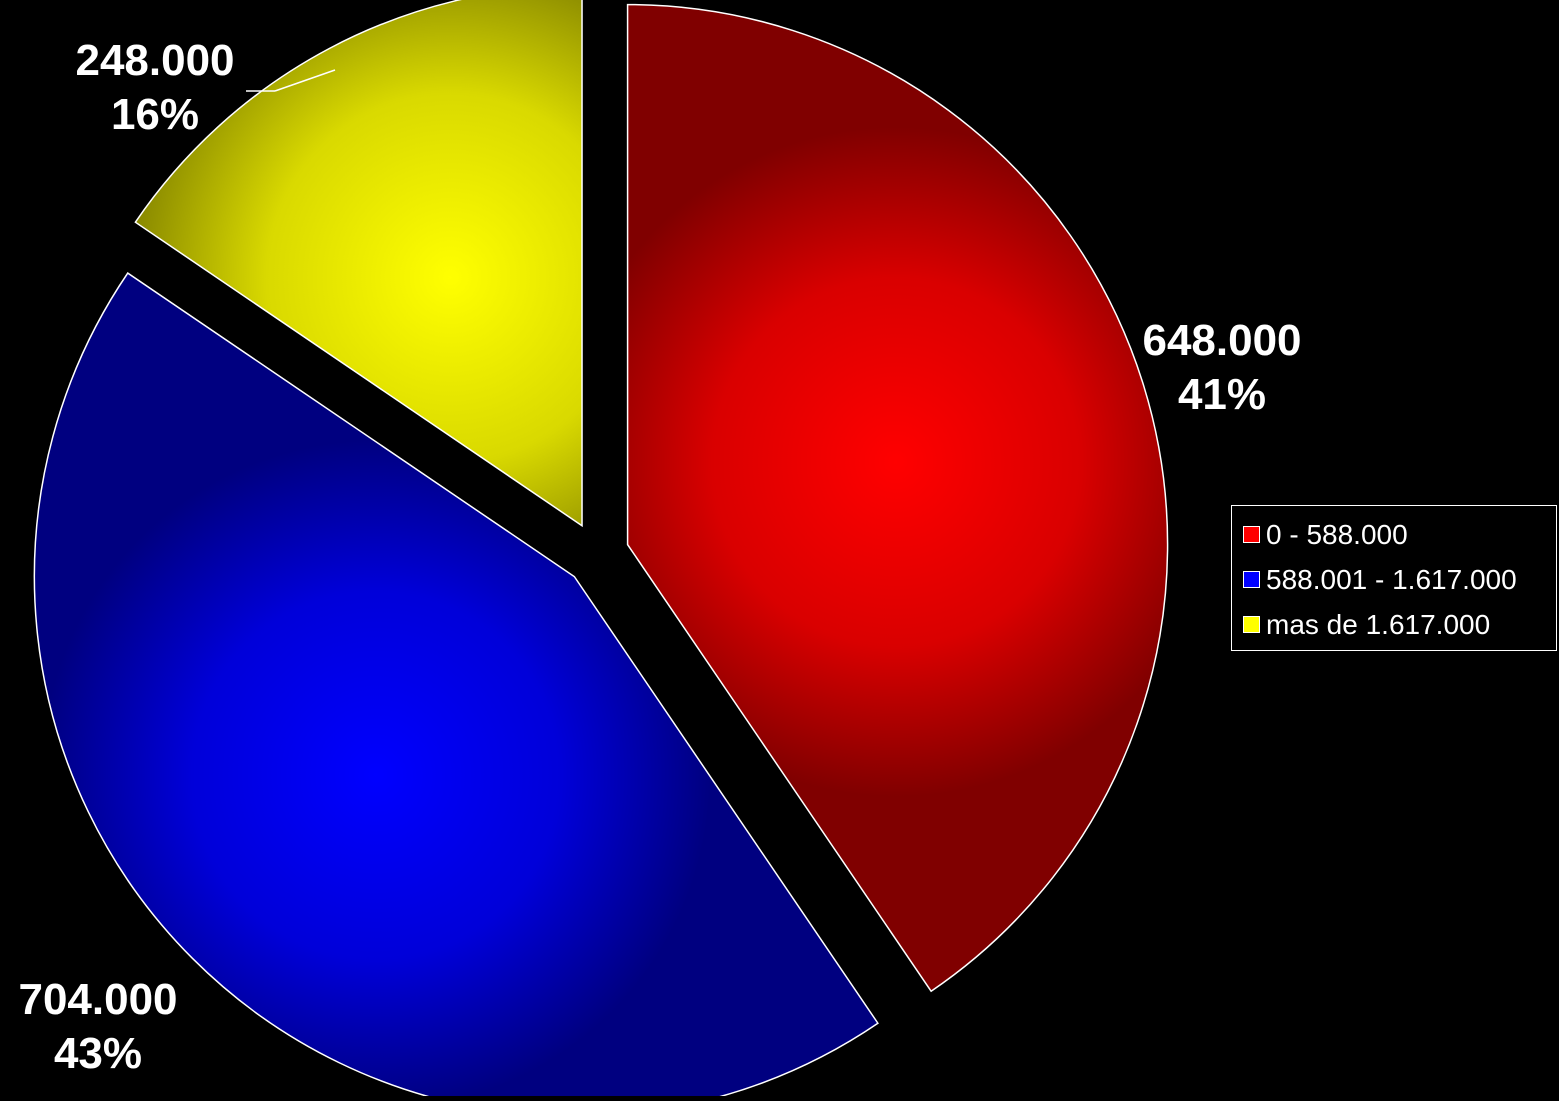 The width and height of the screenshot is (1559, 1101). Describe the element at coordinates (155, 114) in the screenshot. I see `slice-percent-label: 16%` at that location.